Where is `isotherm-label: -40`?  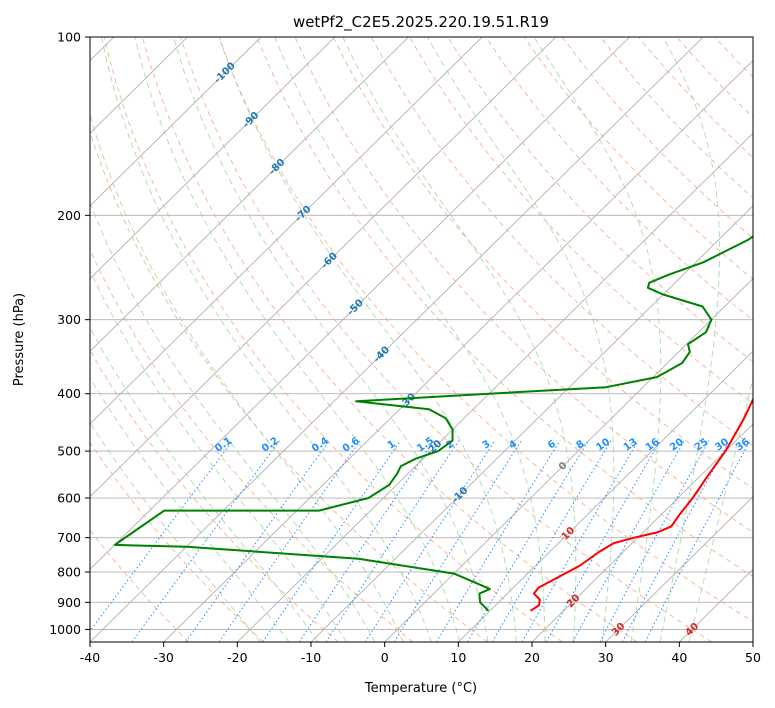
isotherm-label: -40 is located at coordinates (382, 354).